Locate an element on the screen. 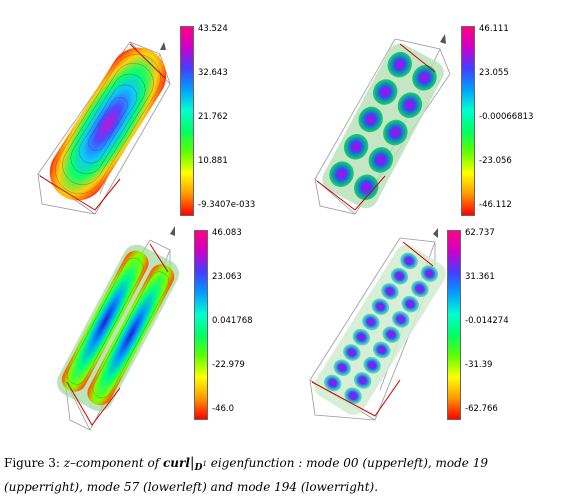  colorbar-tick: 23.055 is located at coordinates (494, 73).